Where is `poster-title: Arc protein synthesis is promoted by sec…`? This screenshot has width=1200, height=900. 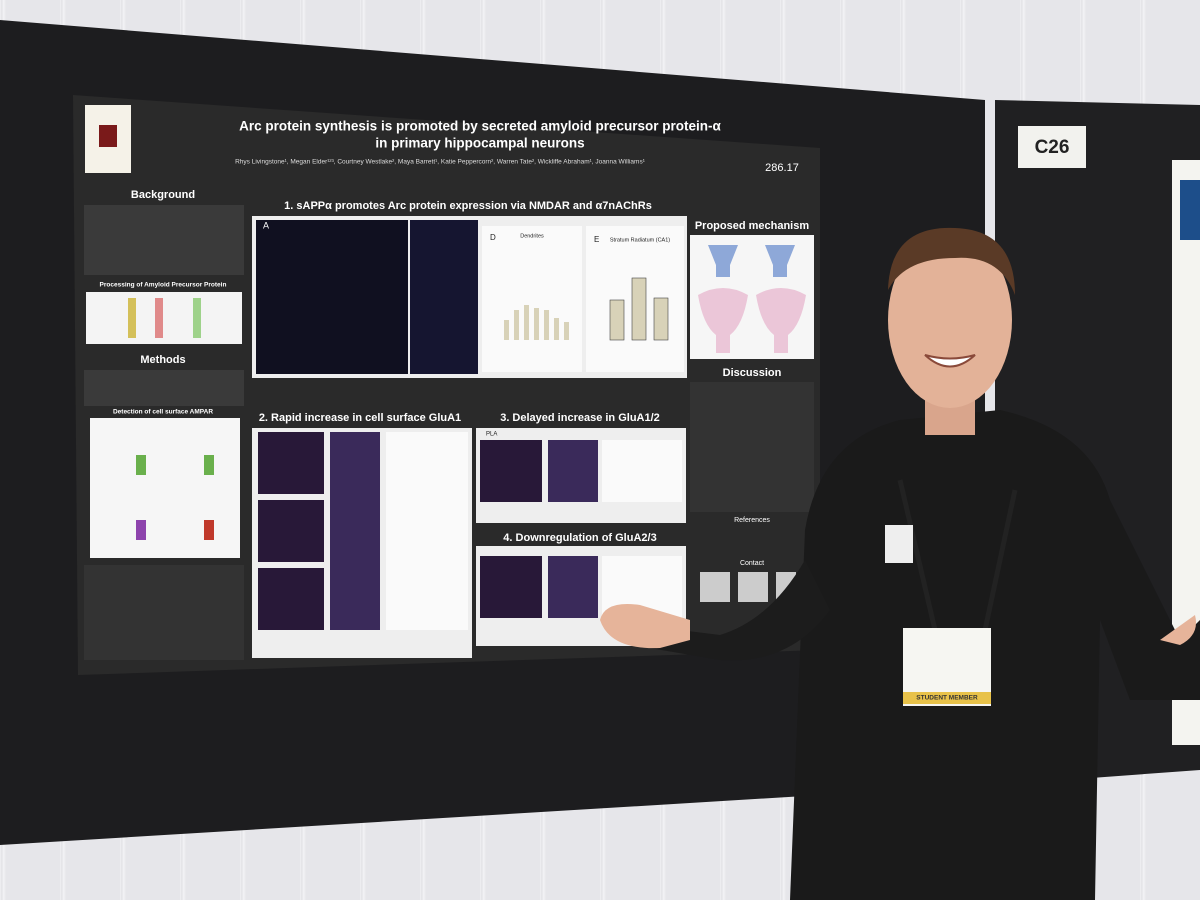 poster-title: Arc protein synthesis is promoted by sec… is located at coordinates (480, 126).